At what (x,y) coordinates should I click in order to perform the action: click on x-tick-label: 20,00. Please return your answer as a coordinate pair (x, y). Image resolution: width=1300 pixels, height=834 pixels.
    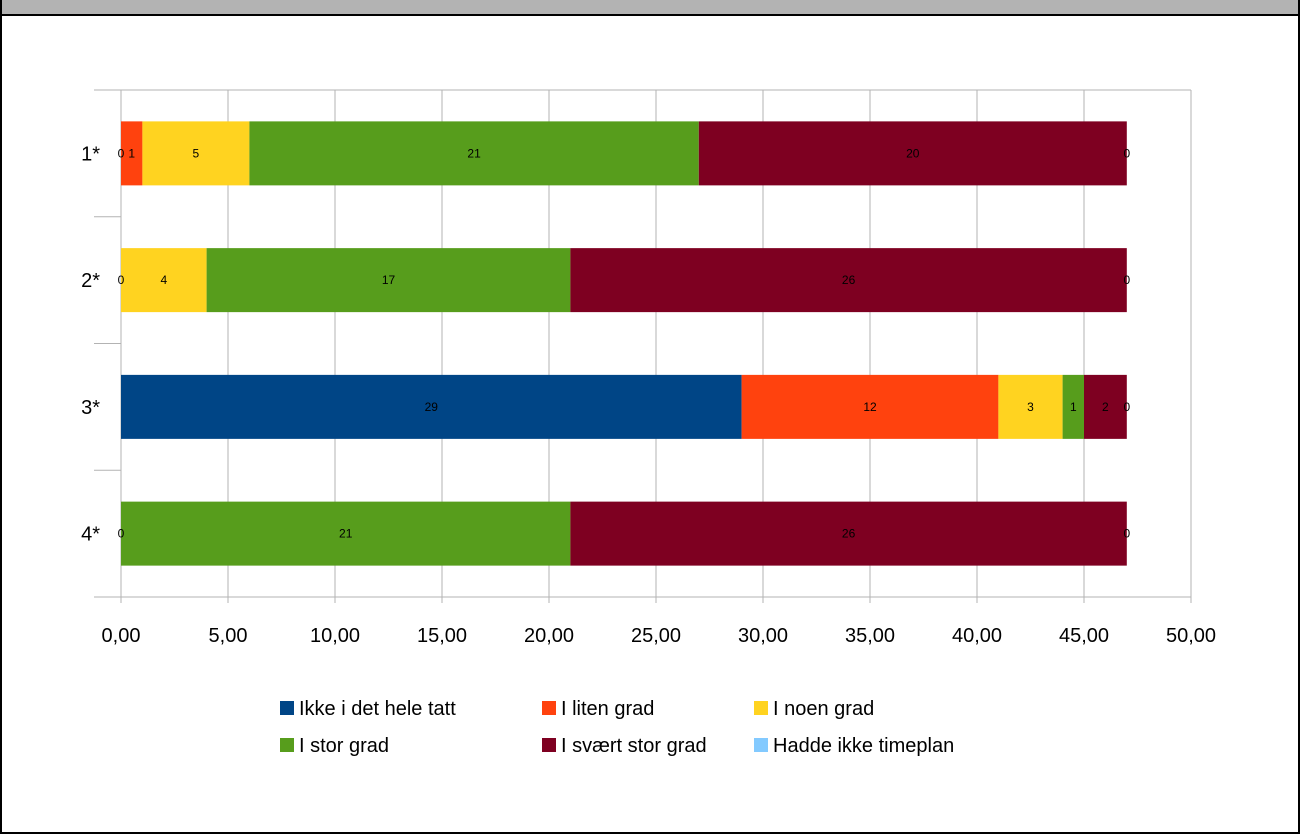
    Looking at the image, I should click on (549, 636).